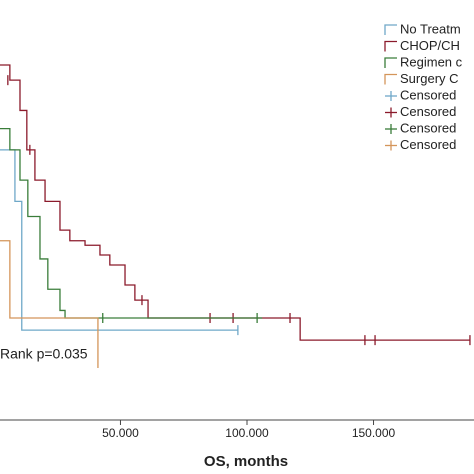  What do you see at coordinates (44, 354) in the screenshot?
I see `annotation: Rank p=0.035` at bounding box center [44, 354].